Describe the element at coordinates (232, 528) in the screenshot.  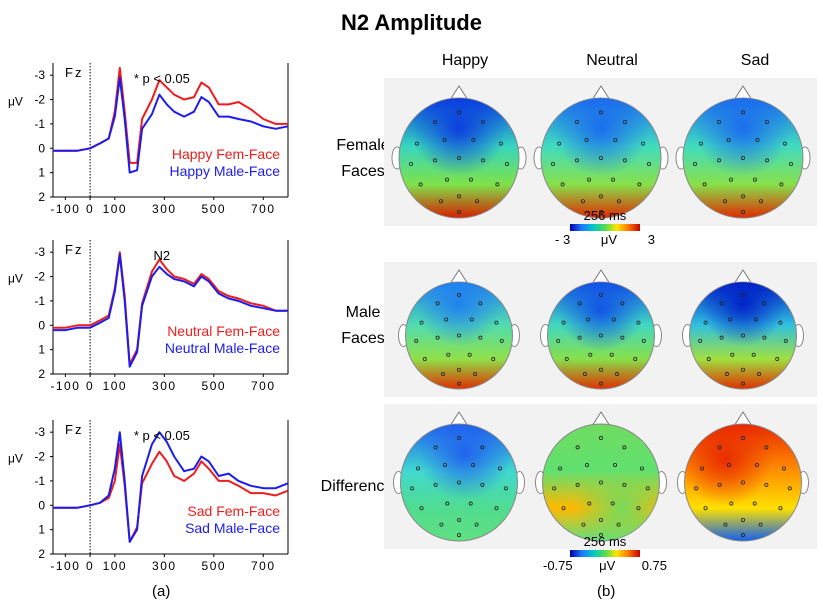
I see `legend-label: Sad Male-Face` at that location.